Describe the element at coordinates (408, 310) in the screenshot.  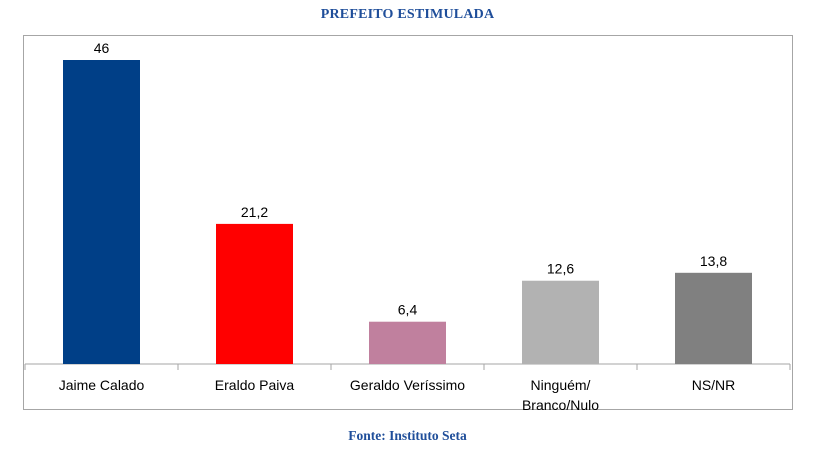
I see `bar-value-label: 6,4` at that location.